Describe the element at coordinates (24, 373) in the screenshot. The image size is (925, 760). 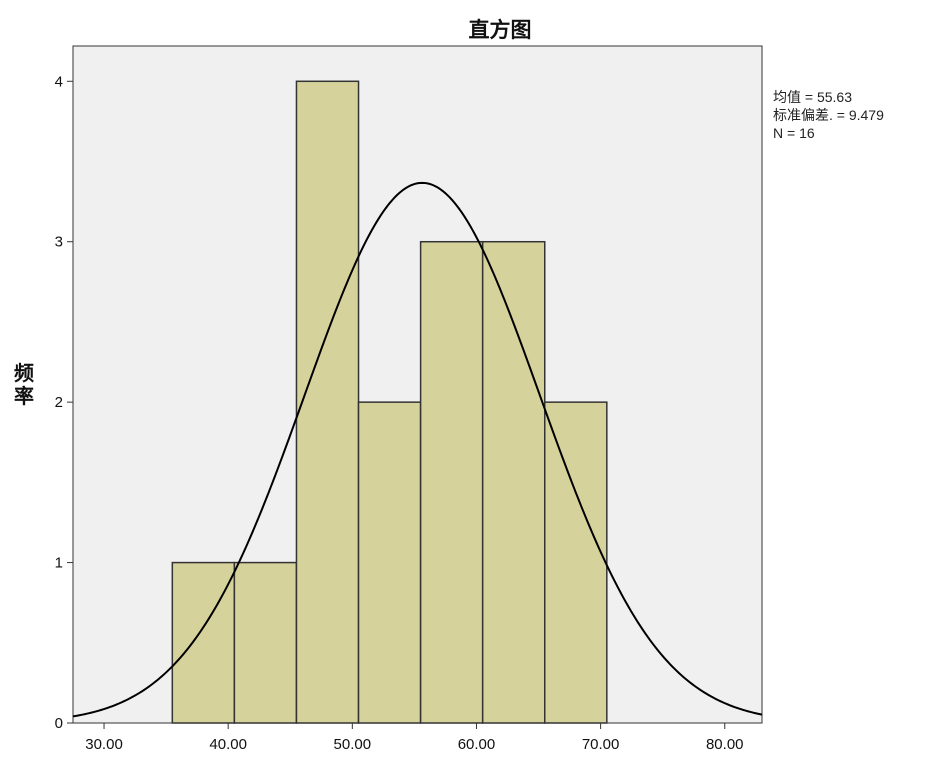
I see `y-axis-label-char-0: 频` at that location.